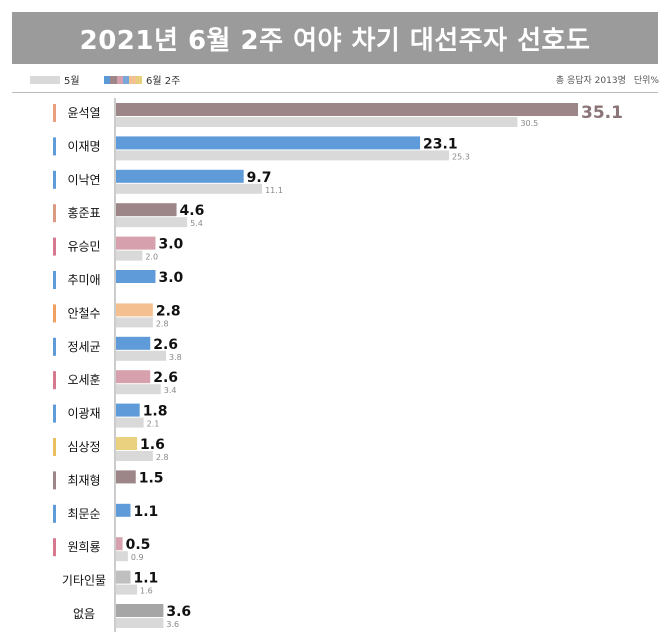 The height and width of the screenshot is (637, 671). What do you see at coordinates (335, 38) in the screenshot?
I see `chart-title: 2021년 6월 2주 여야 차기 대선주자 선호도` at bounding box center [335, 38].